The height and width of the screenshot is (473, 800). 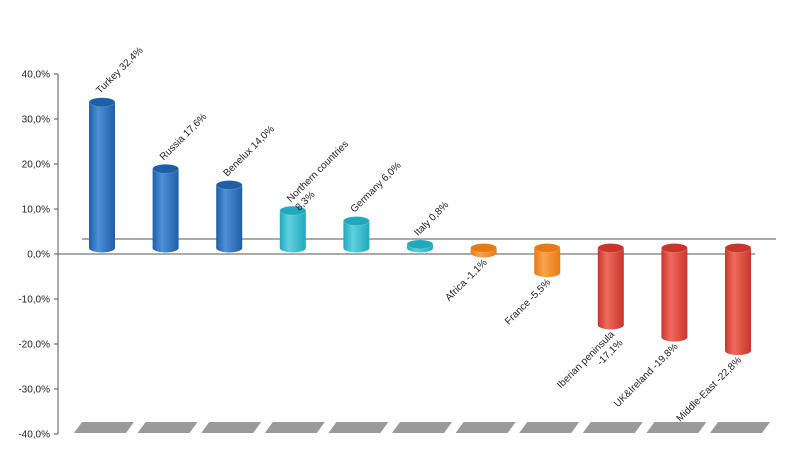 I want to click on y-tick-label: 30,0%, so click(x=36, y=120).